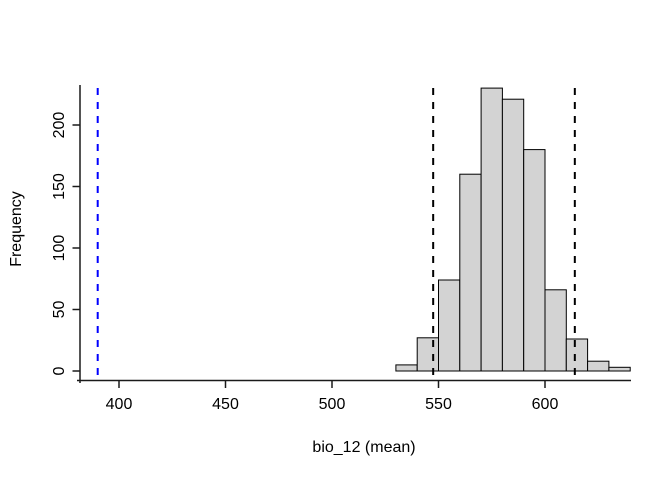 The width and height of the screenshot is (672, 480). I want to click on y-axis-tick-label: 0, so click(59, 370).